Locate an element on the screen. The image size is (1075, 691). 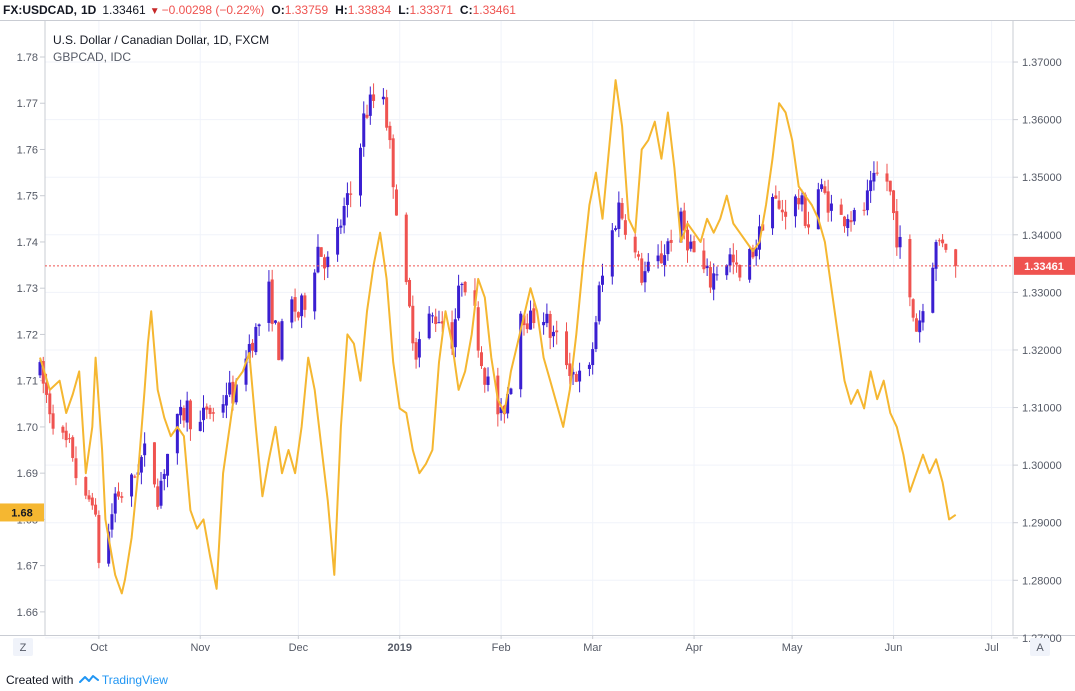
last-price-label: 1.33461 is located at coordinates (1044, 267).